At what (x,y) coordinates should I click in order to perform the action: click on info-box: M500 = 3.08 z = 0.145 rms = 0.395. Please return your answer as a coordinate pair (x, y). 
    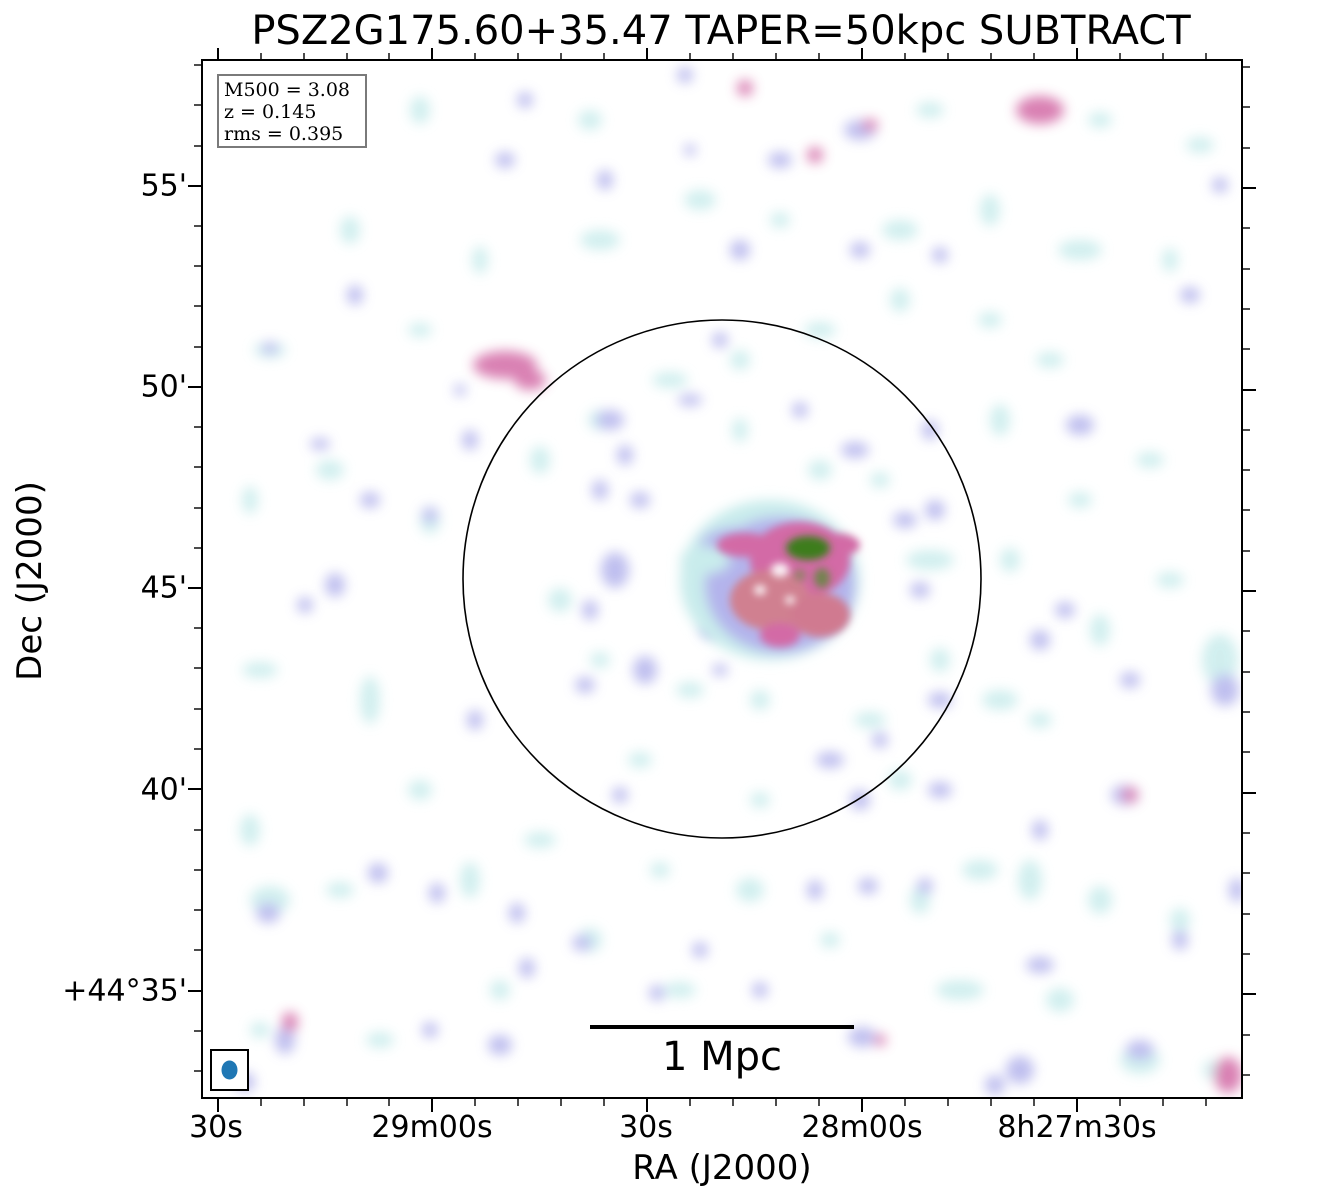
    Looking at the image, I should click on (292, 111).